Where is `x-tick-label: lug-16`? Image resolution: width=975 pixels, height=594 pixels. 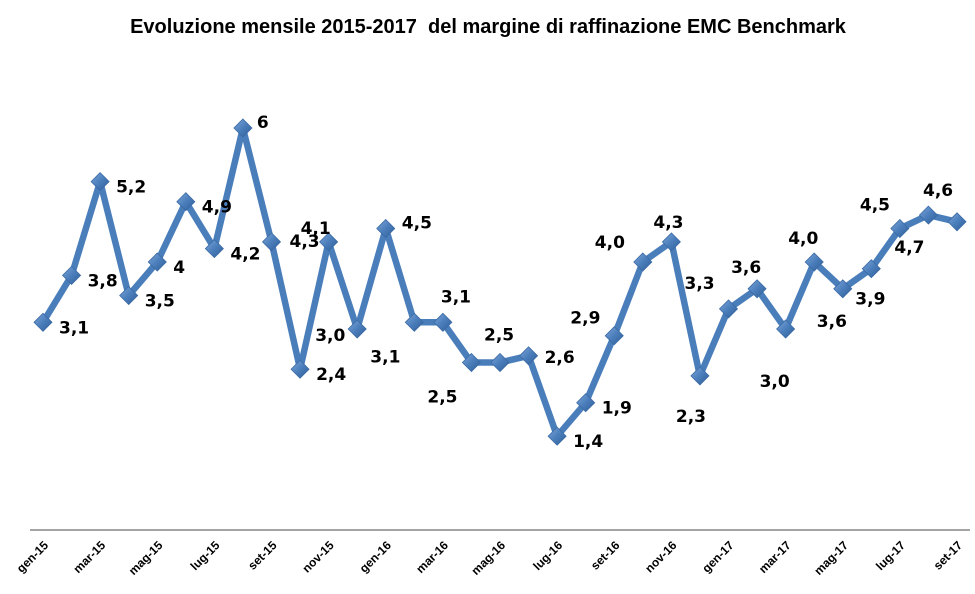 x-tick-label: lug-16 is located at coordinates (547, 555).